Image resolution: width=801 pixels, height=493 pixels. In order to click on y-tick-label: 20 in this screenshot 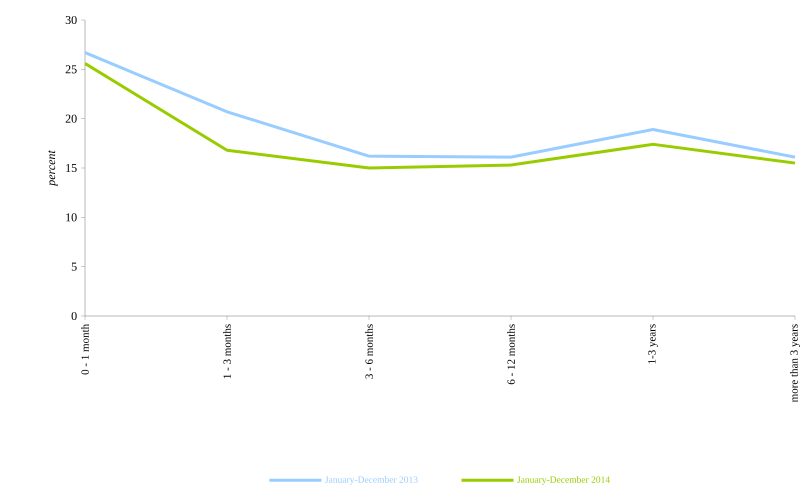, I will do `click(71, 118)`.